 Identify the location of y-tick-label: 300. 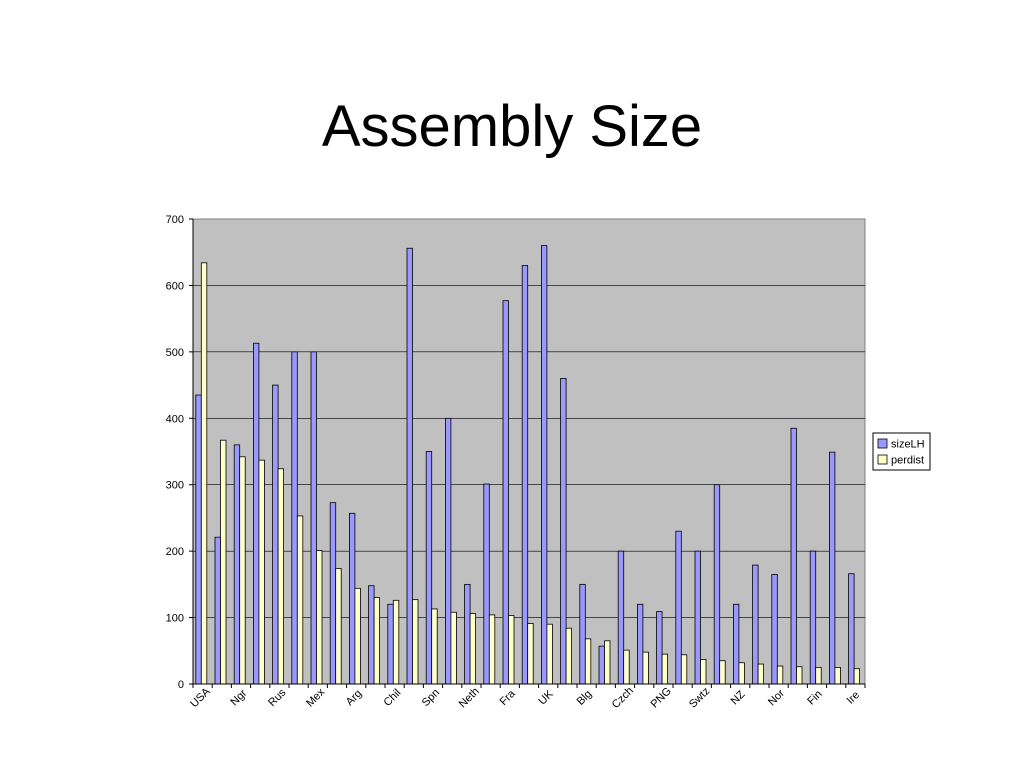
(175, 486).